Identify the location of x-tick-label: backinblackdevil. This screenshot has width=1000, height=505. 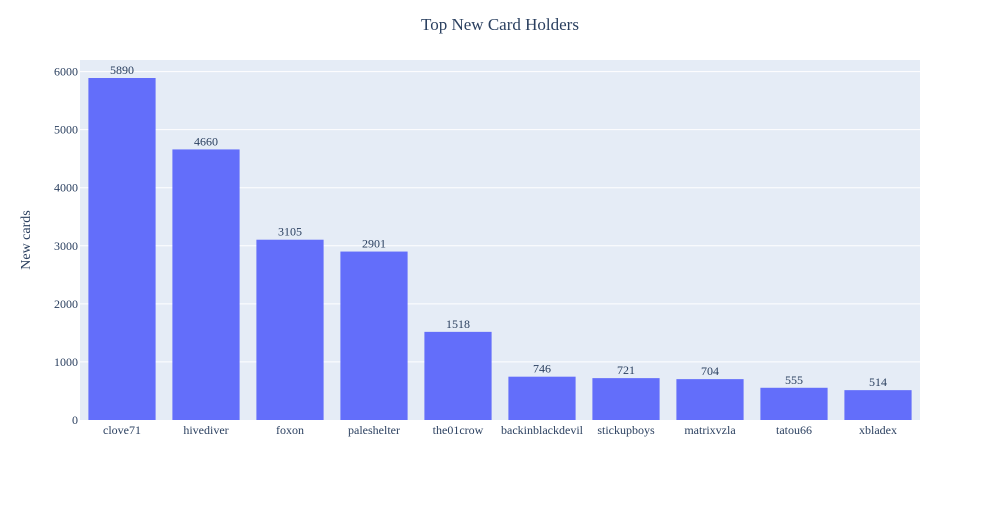
(542, 430).